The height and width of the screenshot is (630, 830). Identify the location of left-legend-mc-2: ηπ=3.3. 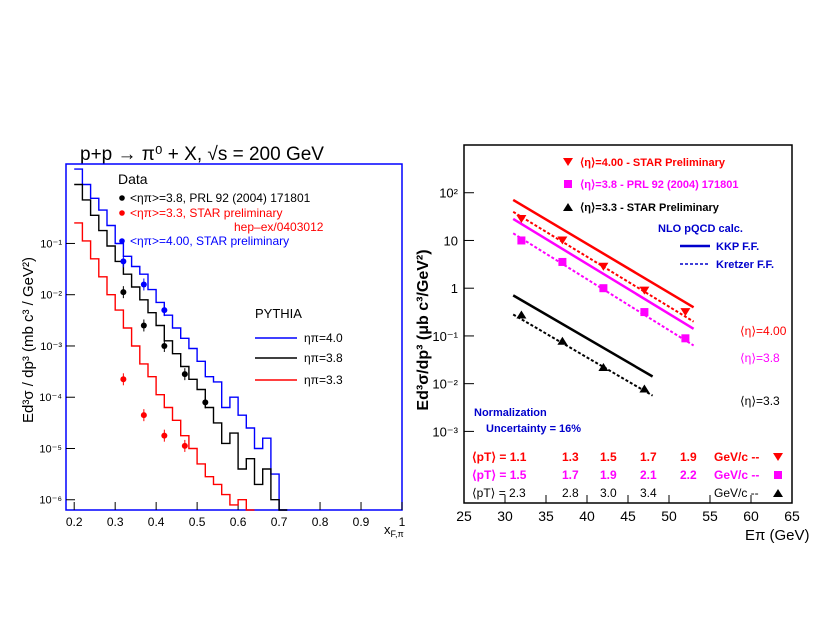
(299, 380).